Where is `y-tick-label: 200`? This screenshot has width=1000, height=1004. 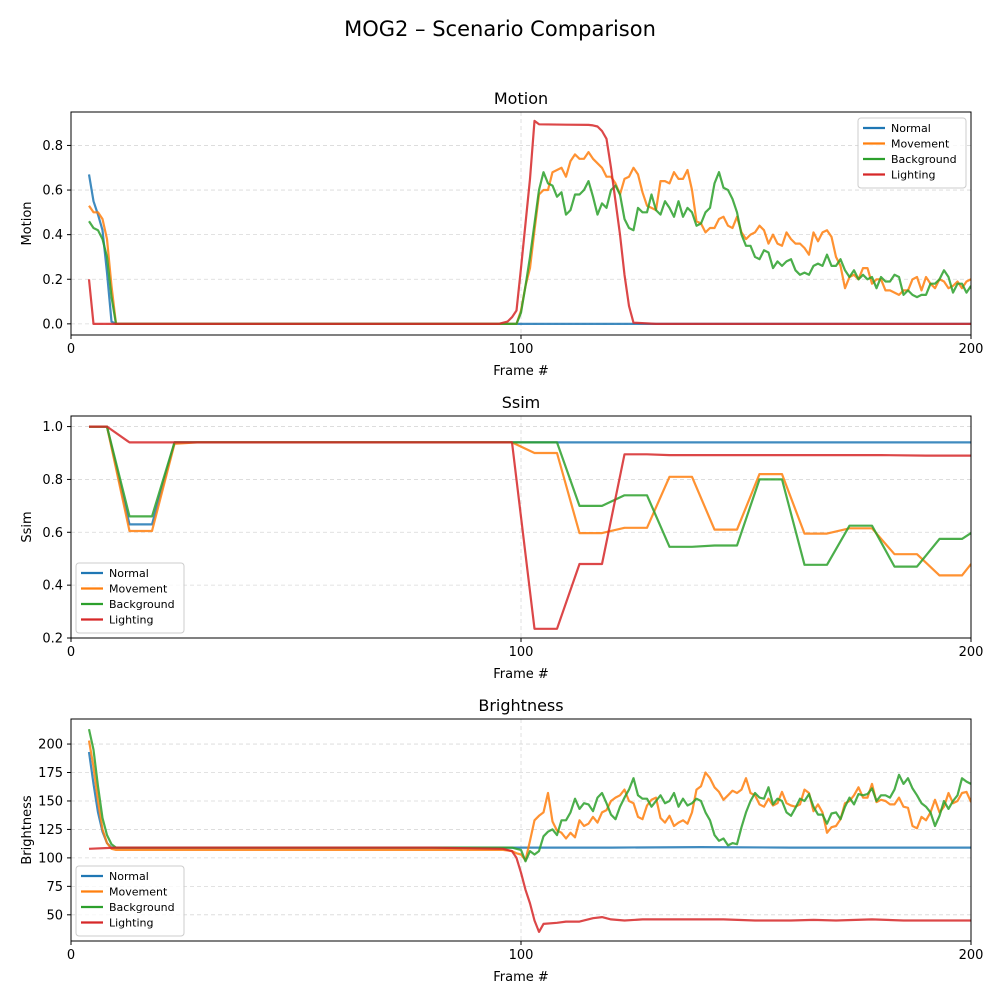 y-tick-label: 200 is located at coordinates (50, 745).